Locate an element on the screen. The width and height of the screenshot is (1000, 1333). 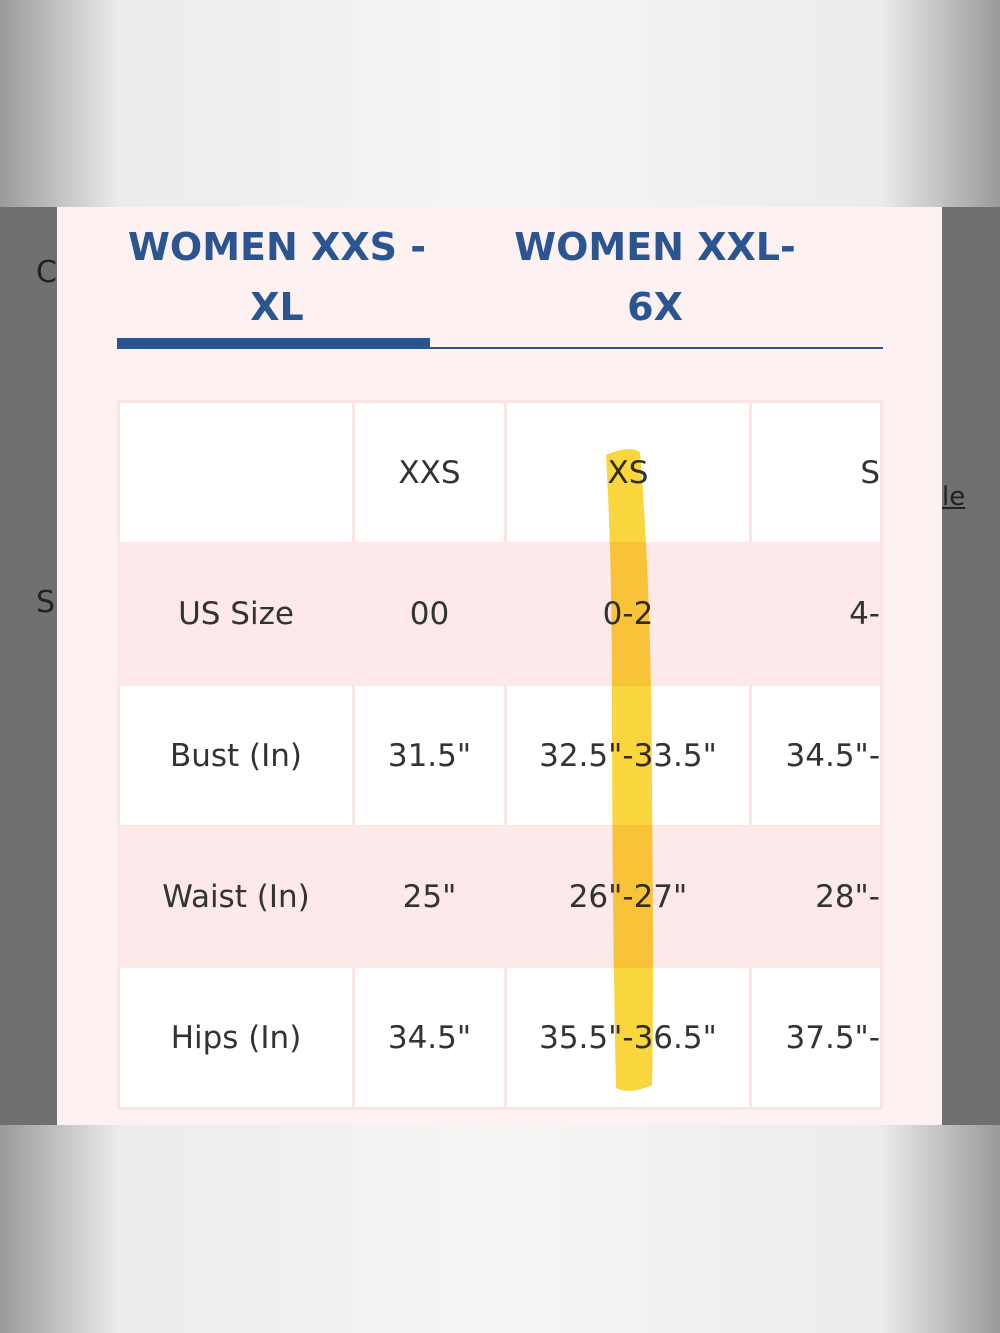
row-label: Hips (In) is located at coordinates (236, 1037).